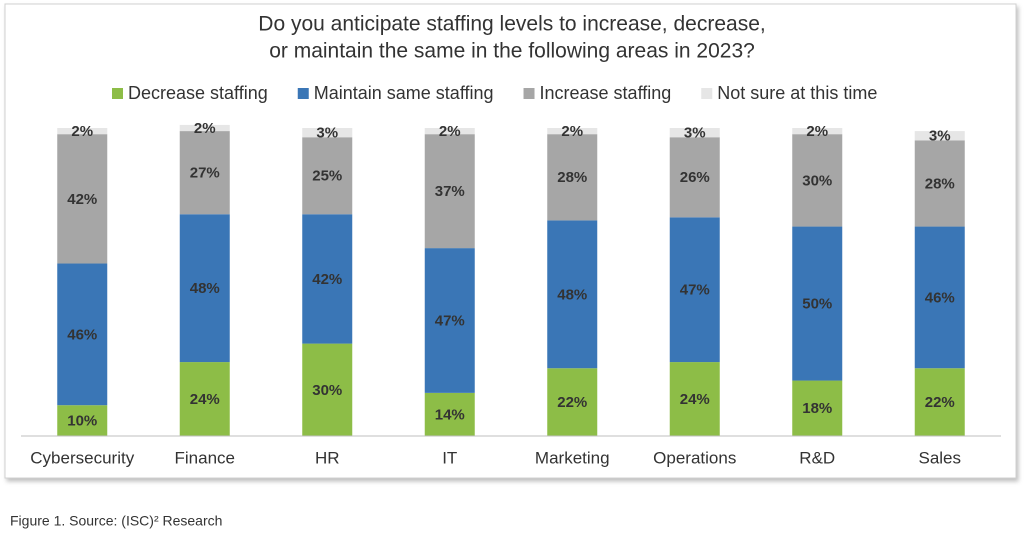 Image resolution: width=1024 pixels, height=542 pixels. Describe the element at coordinates (404, 93) in the screenshot. I see `legend-label: Maintain same staffing` at that location.